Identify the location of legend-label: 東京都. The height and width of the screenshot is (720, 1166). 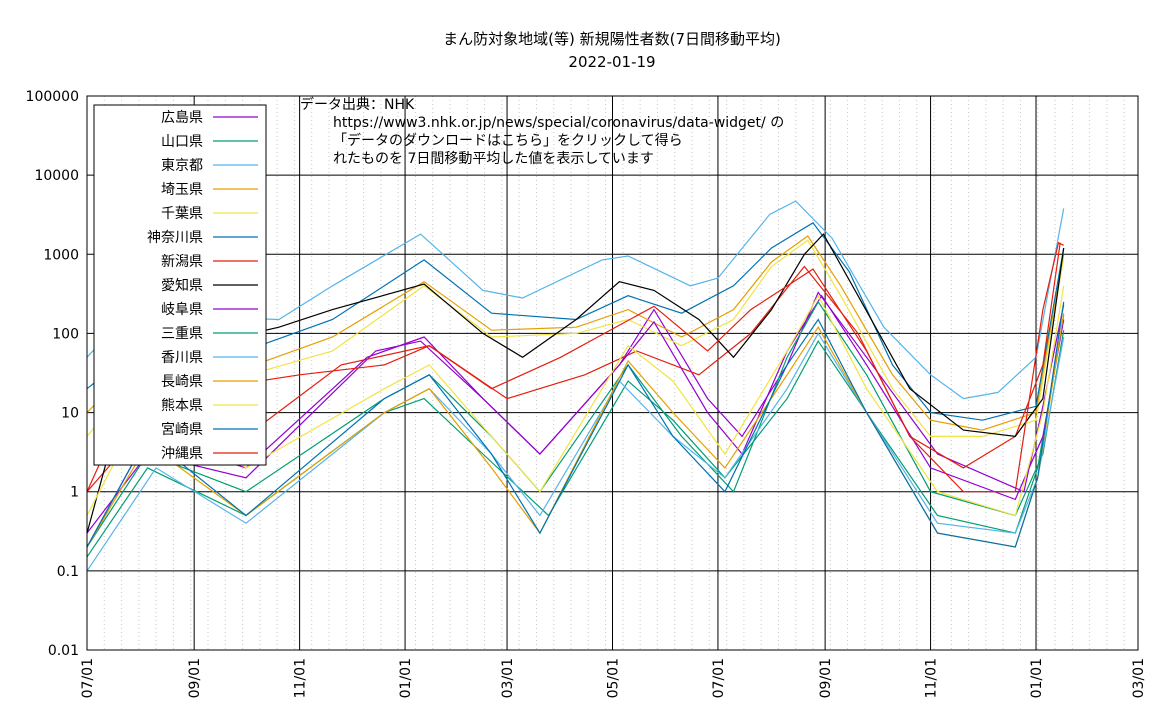
(182, 166).